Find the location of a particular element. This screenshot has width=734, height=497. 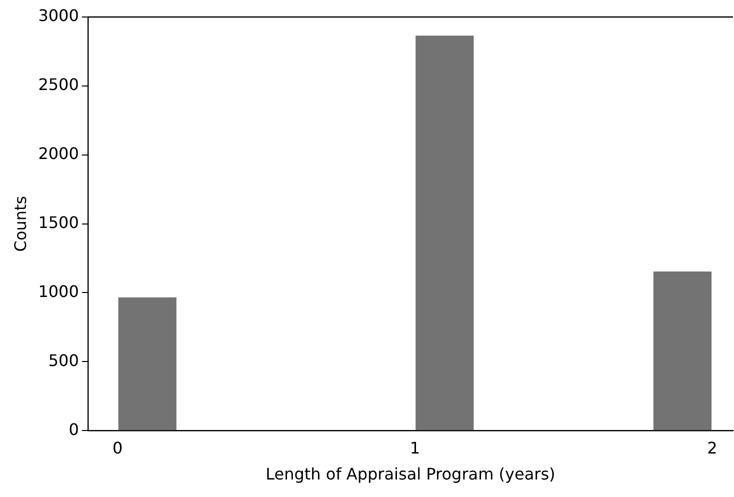

y-tick-label: 500 is located at coordinates (63, 360).